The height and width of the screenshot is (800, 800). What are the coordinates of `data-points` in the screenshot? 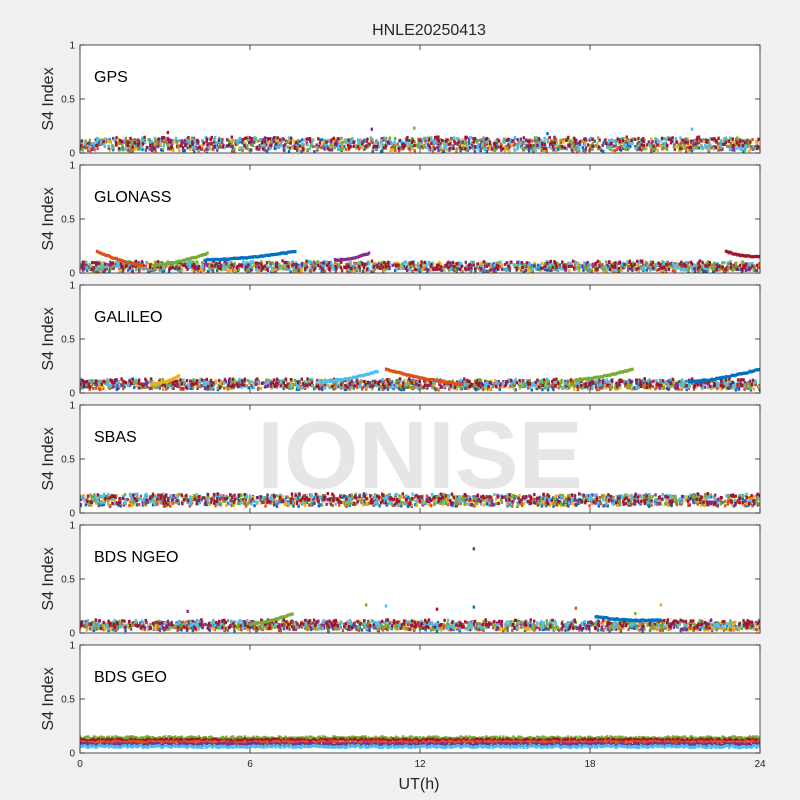 It's located at (420, 379).